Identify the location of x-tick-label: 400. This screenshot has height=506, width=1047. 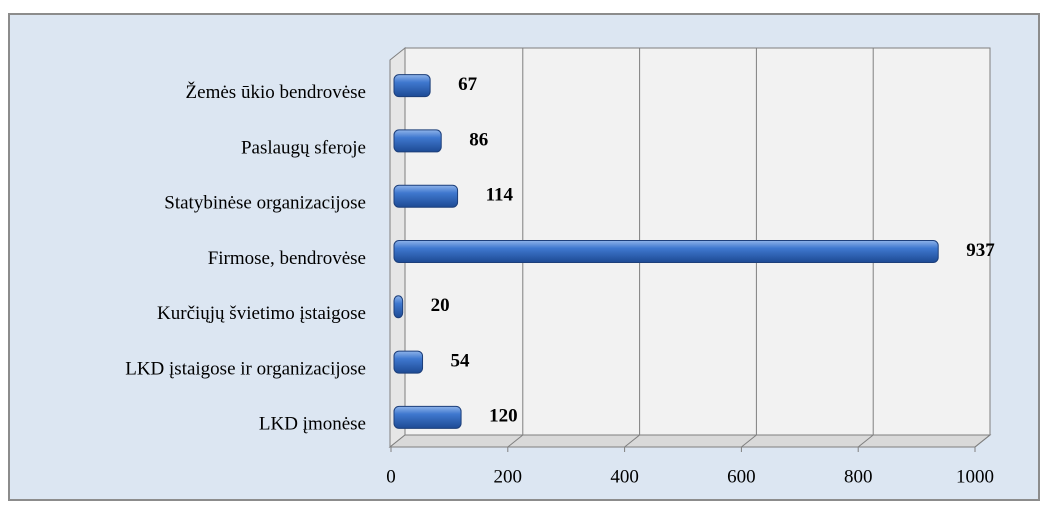
(624, 476).